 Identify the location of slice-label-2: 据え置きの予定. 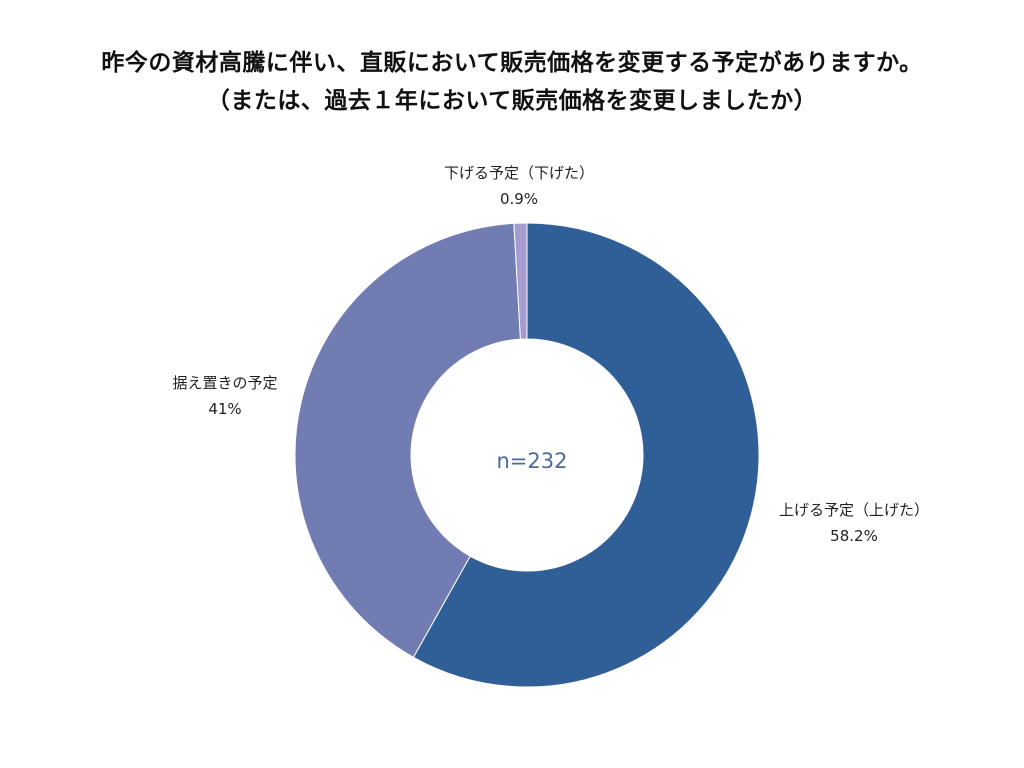
(224, 383).